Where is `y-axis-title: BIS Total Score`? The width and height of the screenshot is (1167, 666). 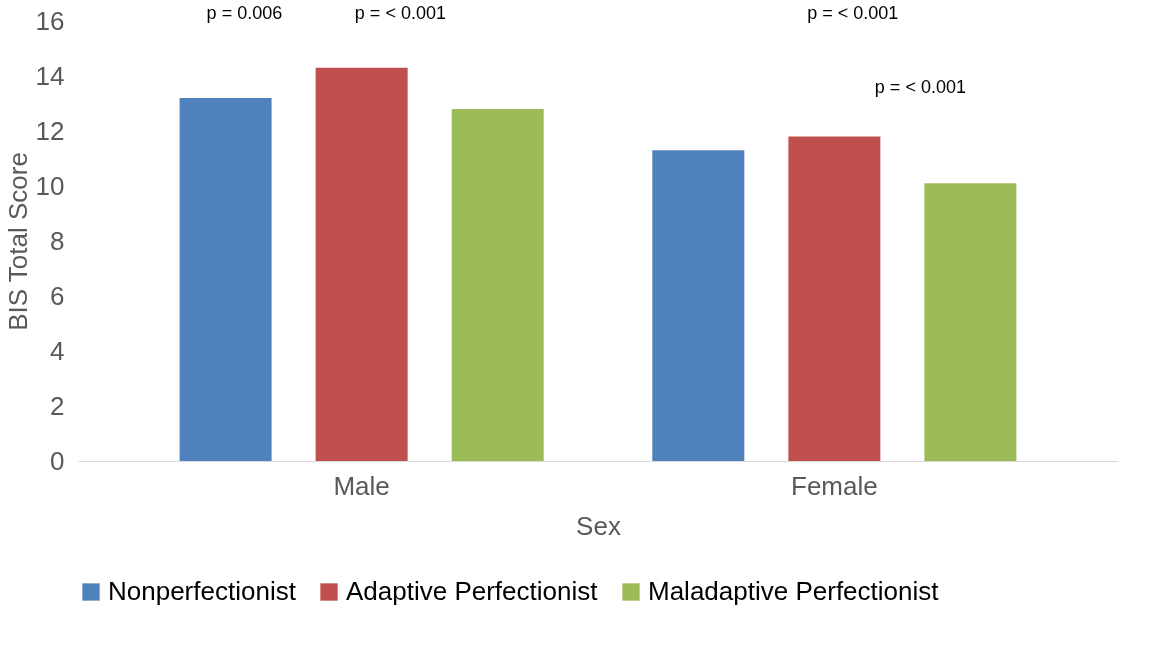
y-axis-title: BIS Total Score is located at coordinates (17, 241).